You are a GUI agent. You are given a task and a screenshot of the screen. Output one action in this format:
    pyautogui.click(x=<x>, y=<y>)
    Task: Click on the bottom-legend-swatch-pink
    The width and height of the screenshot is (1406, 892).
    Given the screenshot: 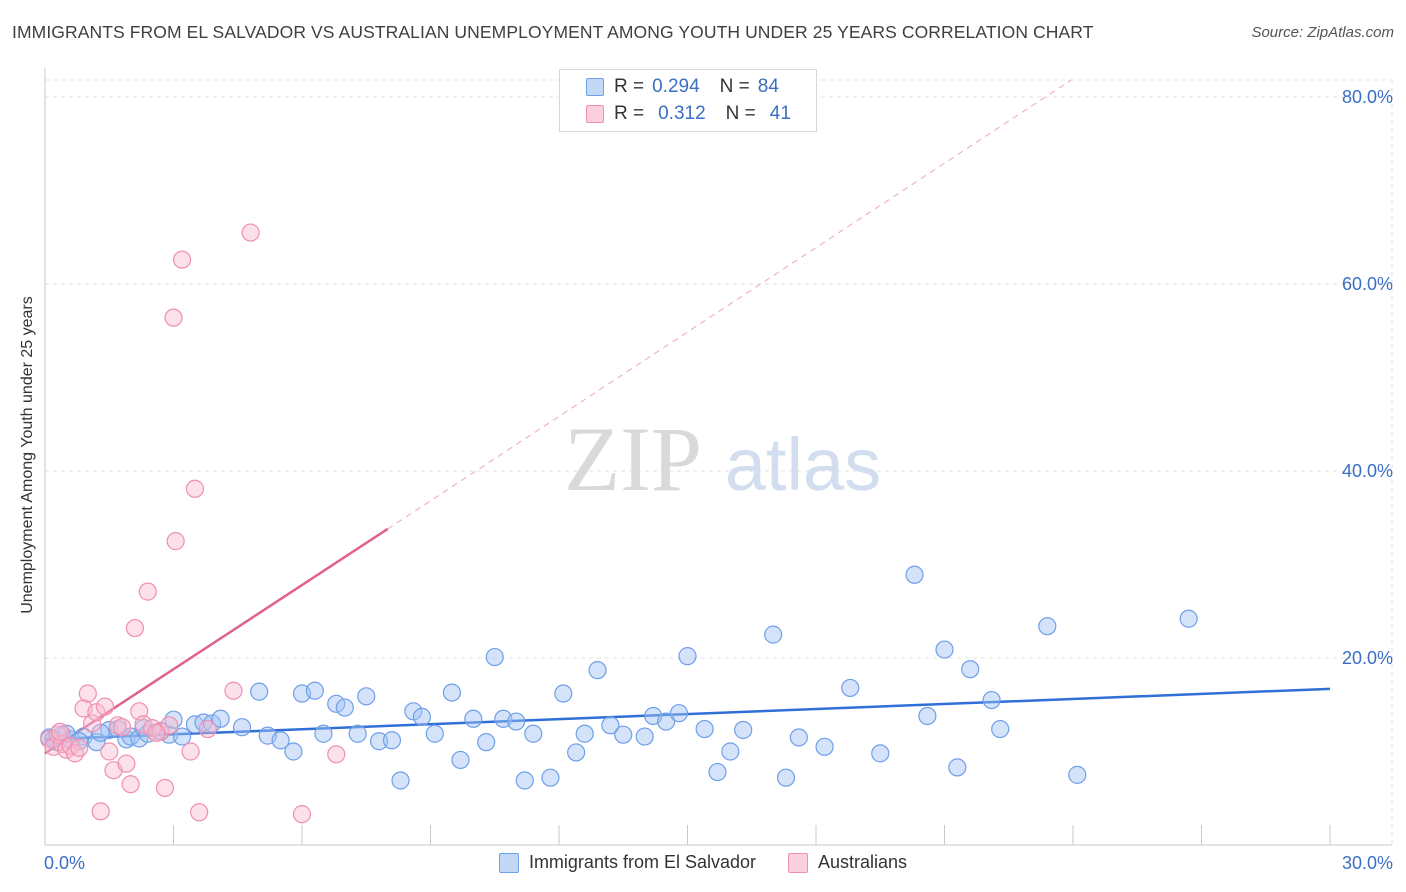 What is the action you would take?
    pyautogui.click(x=798, y=862)
    